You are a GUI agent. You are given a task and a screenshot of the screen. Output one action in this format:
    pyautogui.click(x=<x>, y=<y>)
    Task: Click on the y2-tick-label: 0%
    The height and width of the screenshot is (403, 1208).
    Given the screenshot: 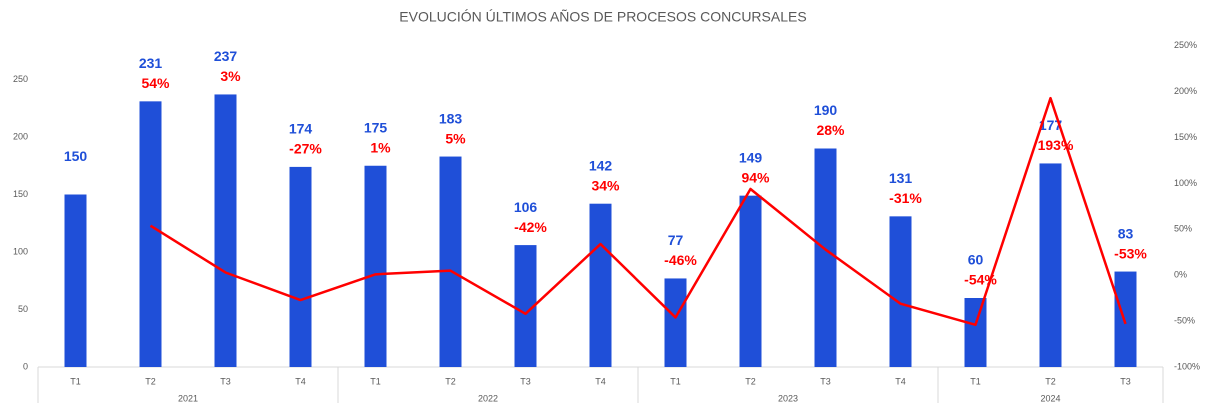 What is the action you would take?
    pyautogui.click(x=1180, y=275)
    